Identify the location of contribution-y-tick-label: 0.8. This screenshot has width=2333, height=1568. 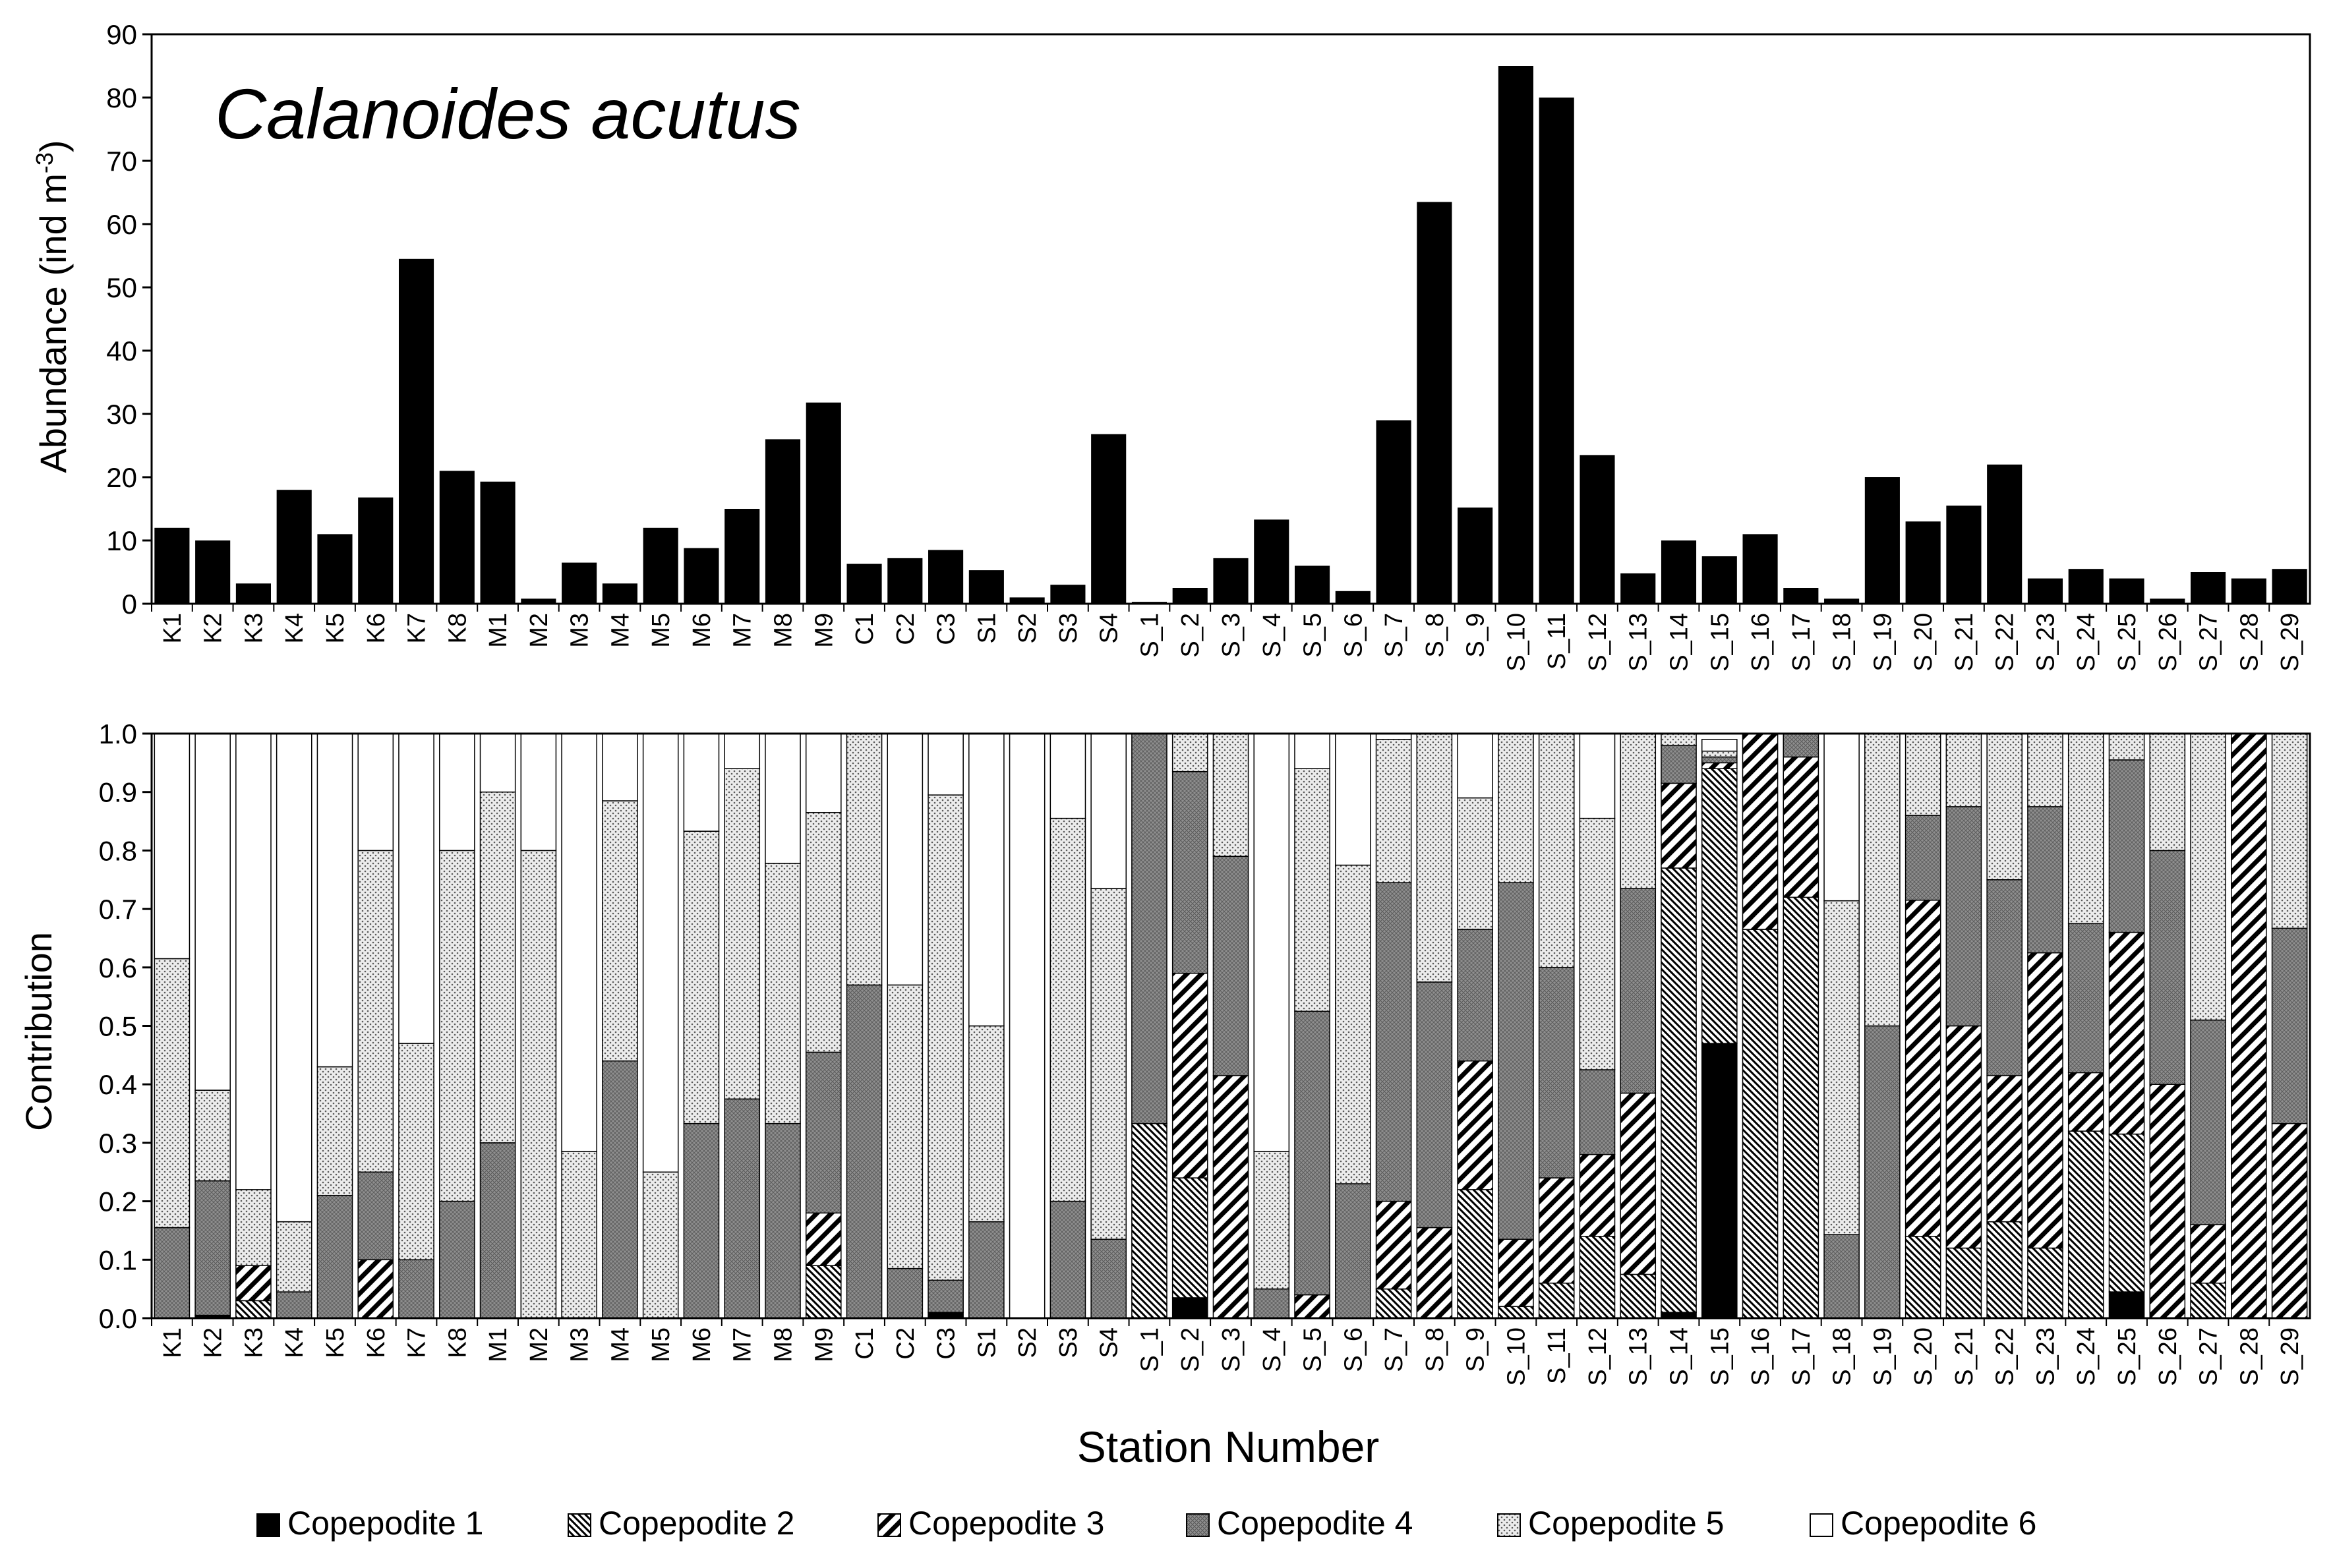
(118, 851).